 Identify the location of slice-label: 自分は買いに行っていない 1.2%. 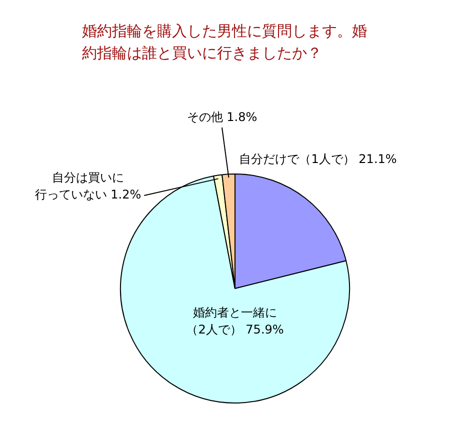
(88, 186).